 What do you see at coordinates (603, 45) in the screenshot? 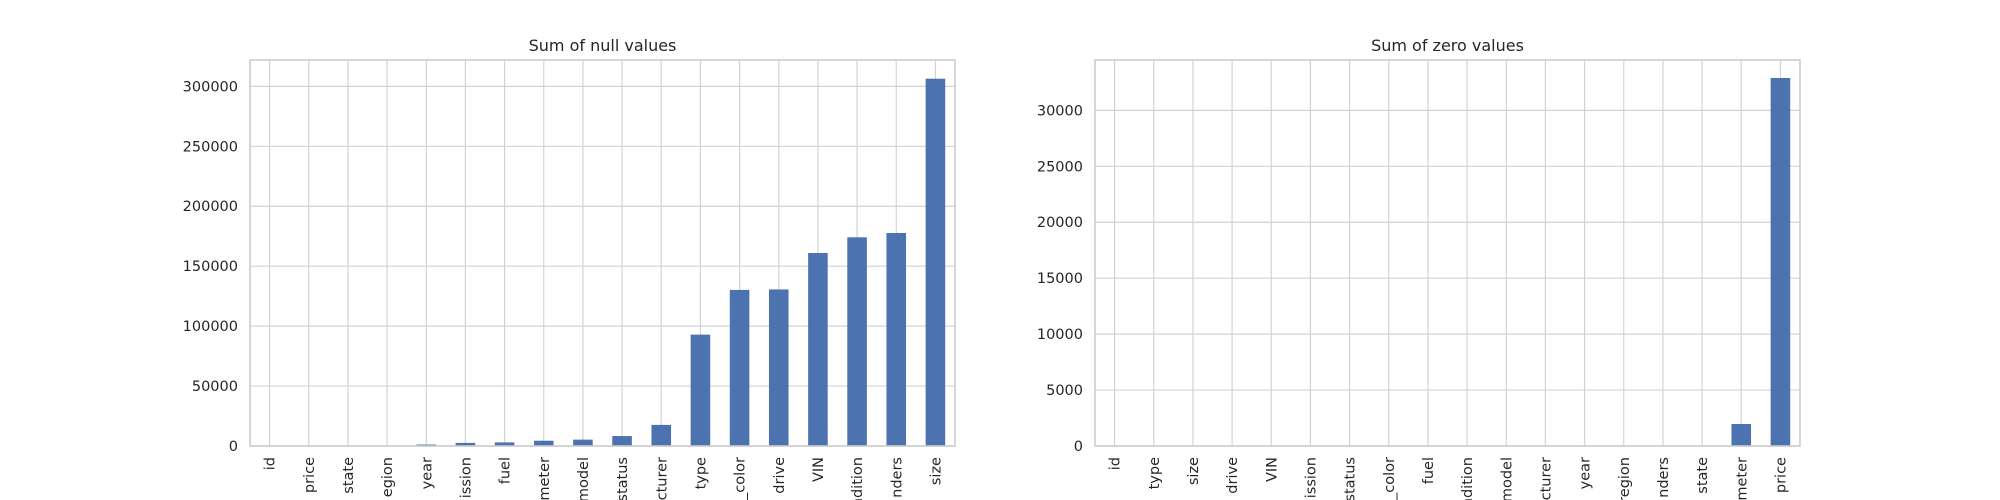
I see `chart-title: Sum of null values` at bounding box center [603, 45].